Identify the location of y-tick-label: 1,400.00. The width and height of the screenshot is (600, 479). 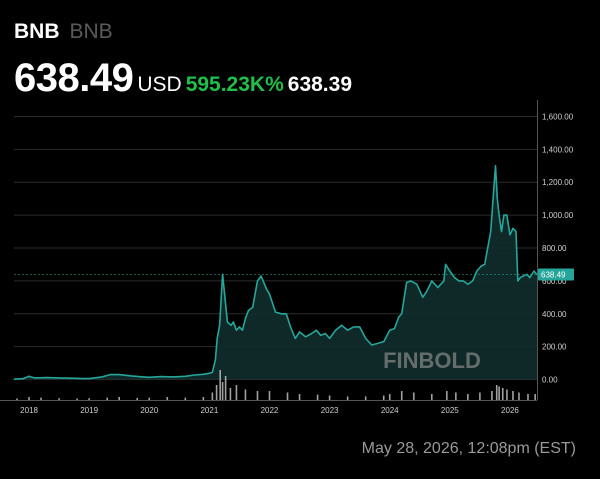
(558, 149).